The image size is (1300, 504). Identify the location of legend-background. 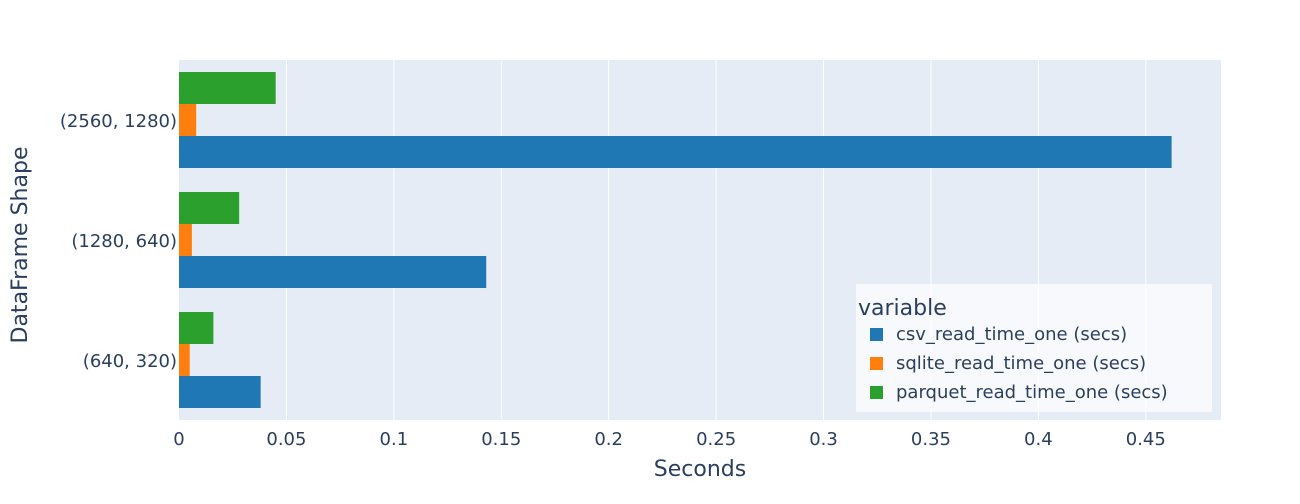
(1034, 348).